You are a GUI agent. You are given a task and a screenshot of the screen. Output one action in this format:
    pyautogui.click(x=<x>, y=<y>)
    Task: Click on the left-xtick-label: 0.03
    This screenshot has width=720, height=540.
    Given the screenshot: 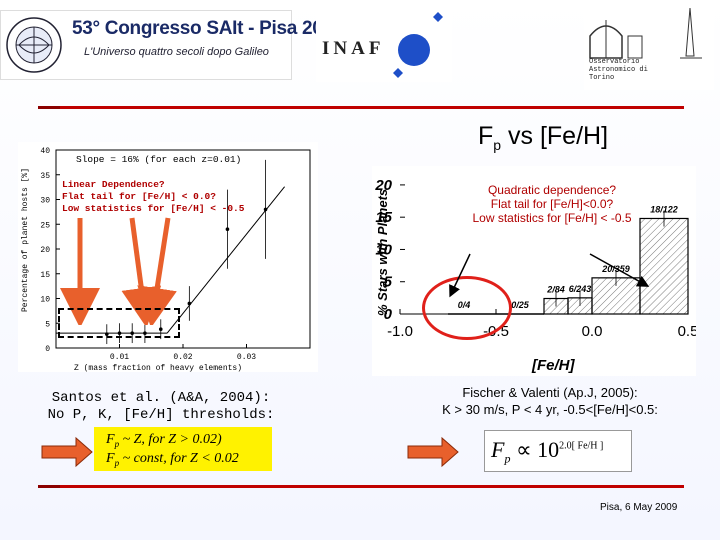 What is the action you would take?
    pyautogui.click(x=246, y=357)
    